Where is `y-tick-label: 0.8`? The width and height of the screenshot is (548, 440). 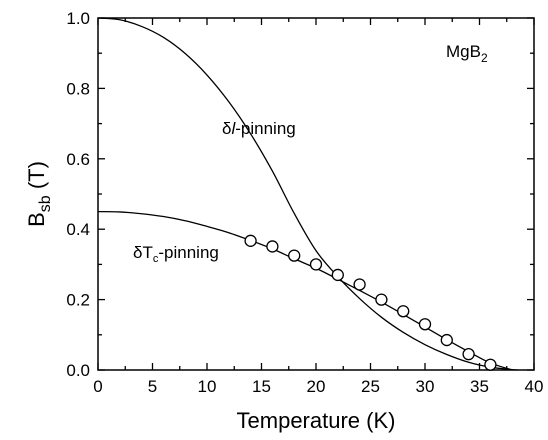
y-tick-label: 0.8 is located at coordinates (78, 88).